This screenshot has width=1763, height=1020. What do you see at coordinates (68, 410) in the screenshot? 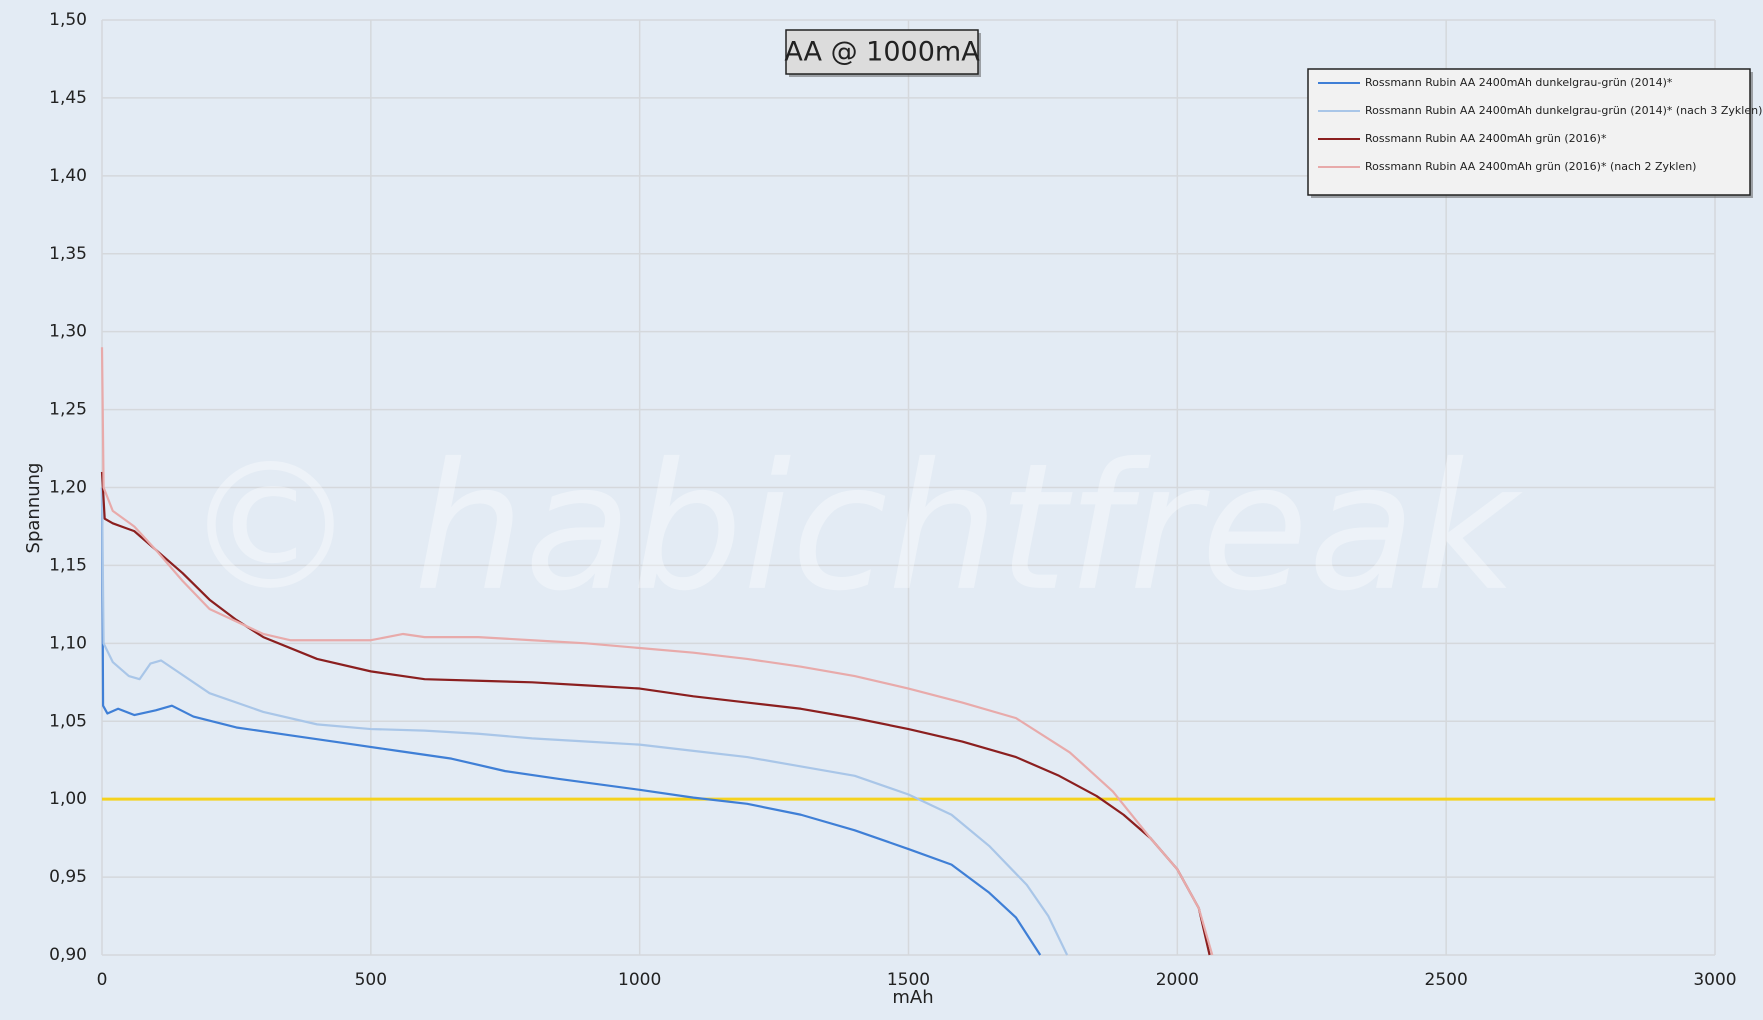
I see `y-tick-label: 1,25` at bounding box center [68, 410].